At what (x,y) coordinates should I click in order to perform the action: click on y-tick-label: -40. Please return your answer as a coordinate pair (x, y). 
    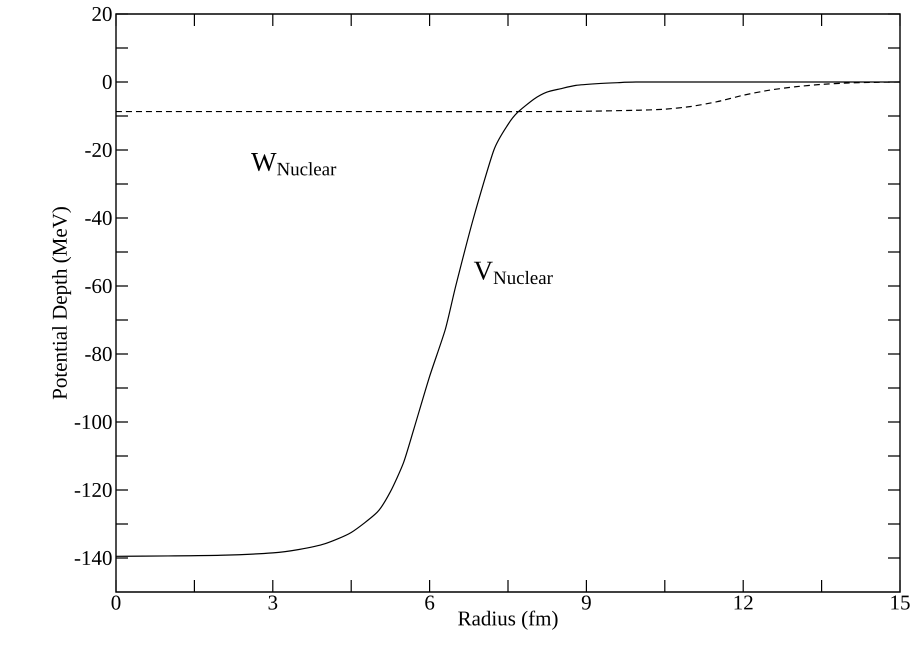
    Looking at the image, I should click on (98, 218).